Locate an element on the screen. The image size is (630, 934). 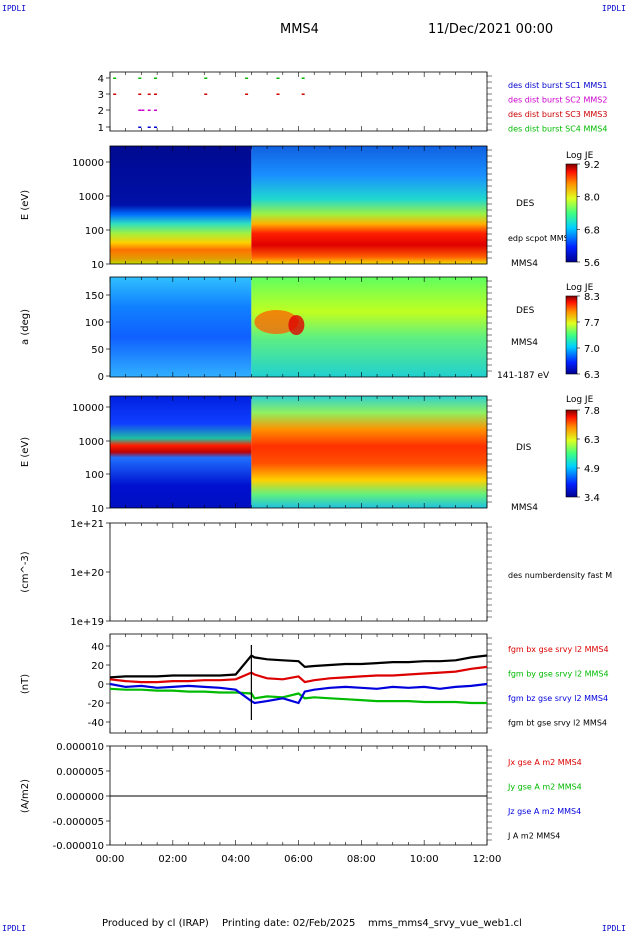
p4-spectrogram-post is located at coordinates (369, 452).